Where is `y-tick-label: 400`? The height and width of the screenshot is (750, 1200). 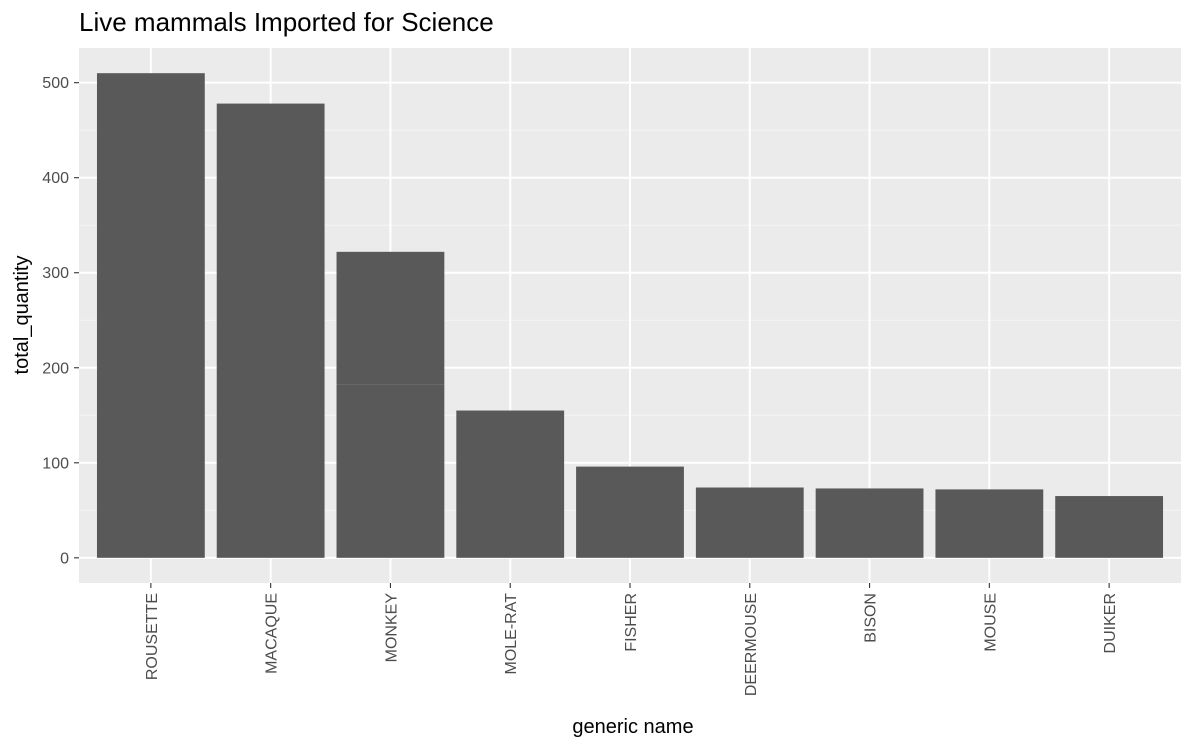
y-tick-label: 400 is located at coordinates (55, 178).